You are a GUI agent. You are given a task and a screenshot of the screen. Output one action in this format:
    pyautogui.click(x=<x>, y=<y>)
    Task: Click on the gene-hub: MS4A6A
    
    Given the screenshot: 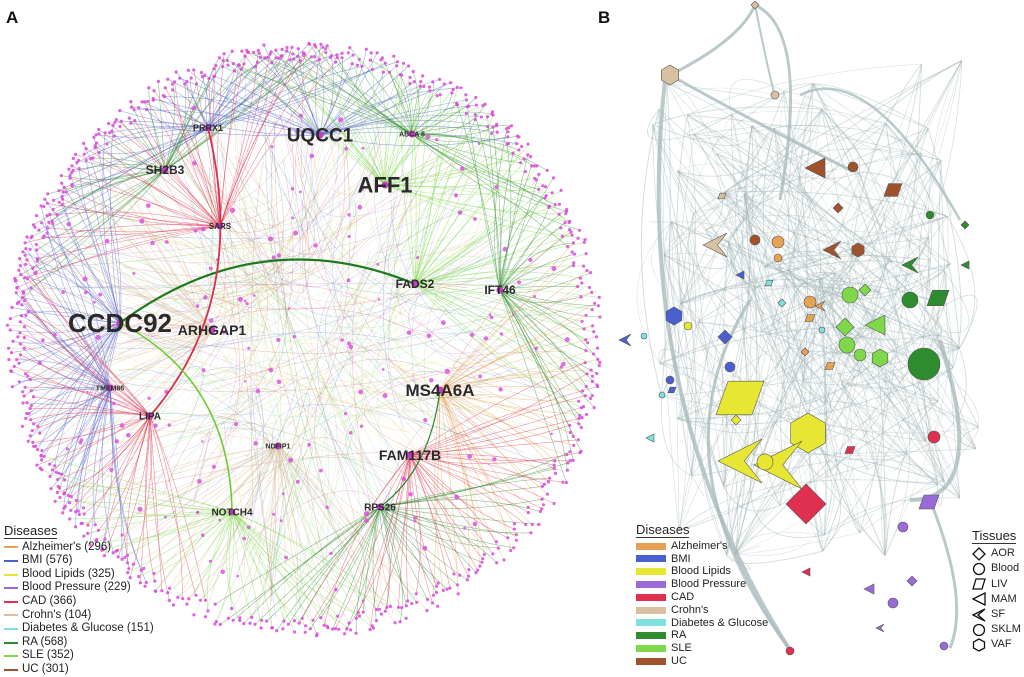 What is the action you would take?
    pyautogui.click(x=440, y=390)
    